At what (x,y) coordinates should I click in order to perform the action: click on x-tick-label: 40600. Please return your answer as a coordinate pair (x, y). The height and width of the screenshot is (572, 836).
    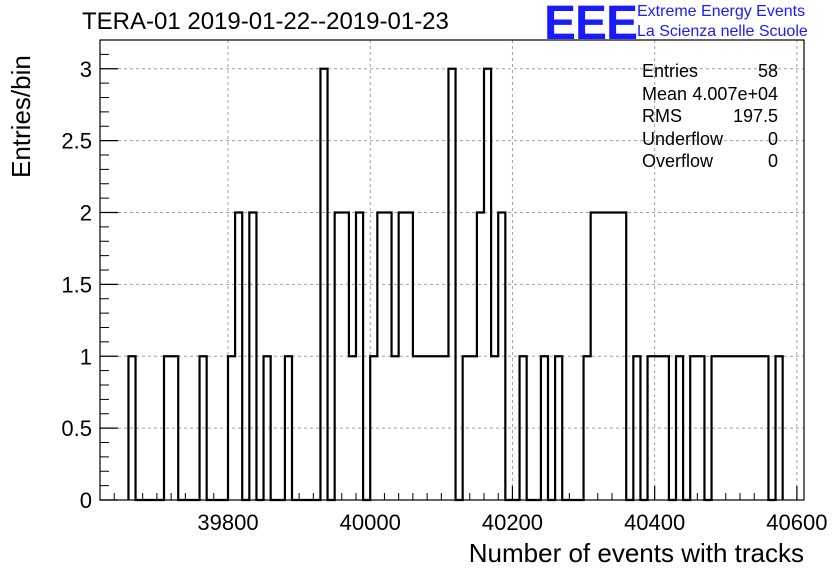
    Looking at the image, I should click on (796, 522).